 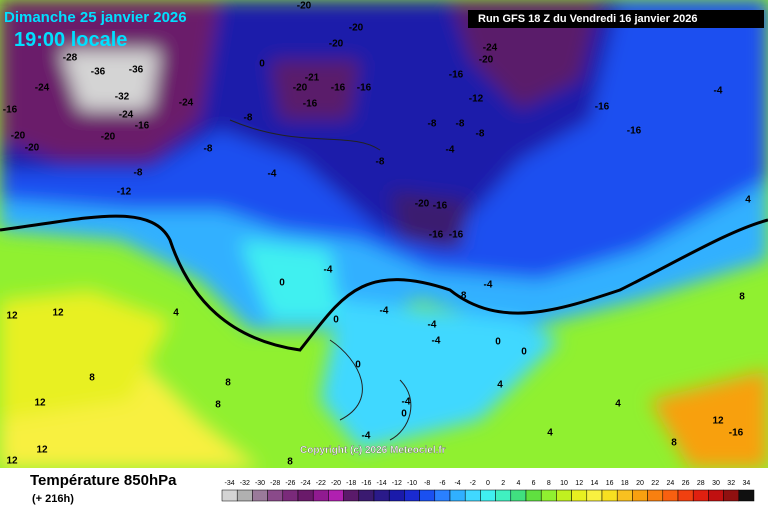 What do you see at coordinates (518, 483) in the screenshot?
I see `legend-label: 4` at bounding box center [518, 483].